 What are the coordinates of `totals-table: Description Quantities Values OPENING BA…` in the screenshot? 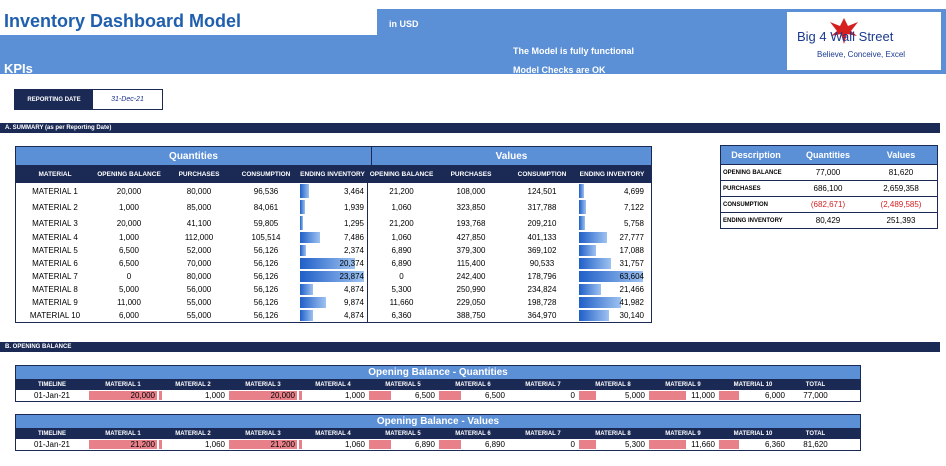 It's located at (829, 187).